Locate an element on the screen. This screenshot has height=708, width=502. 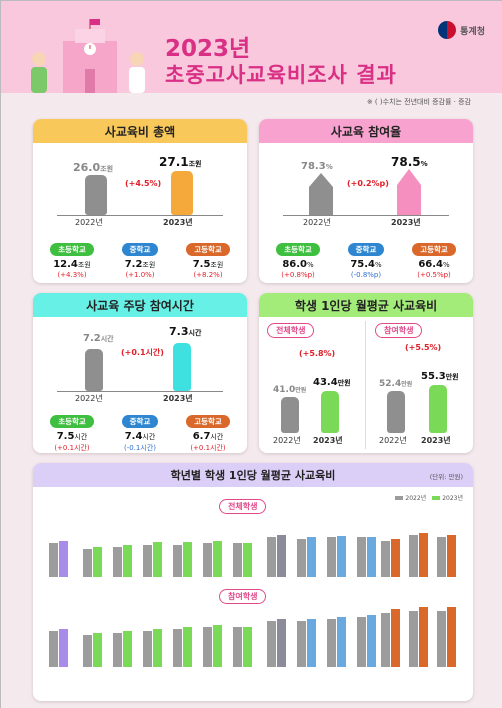
card-monthly-title: 학생 1인당 월평균 사교육비 is located at coordinates (366, 305).